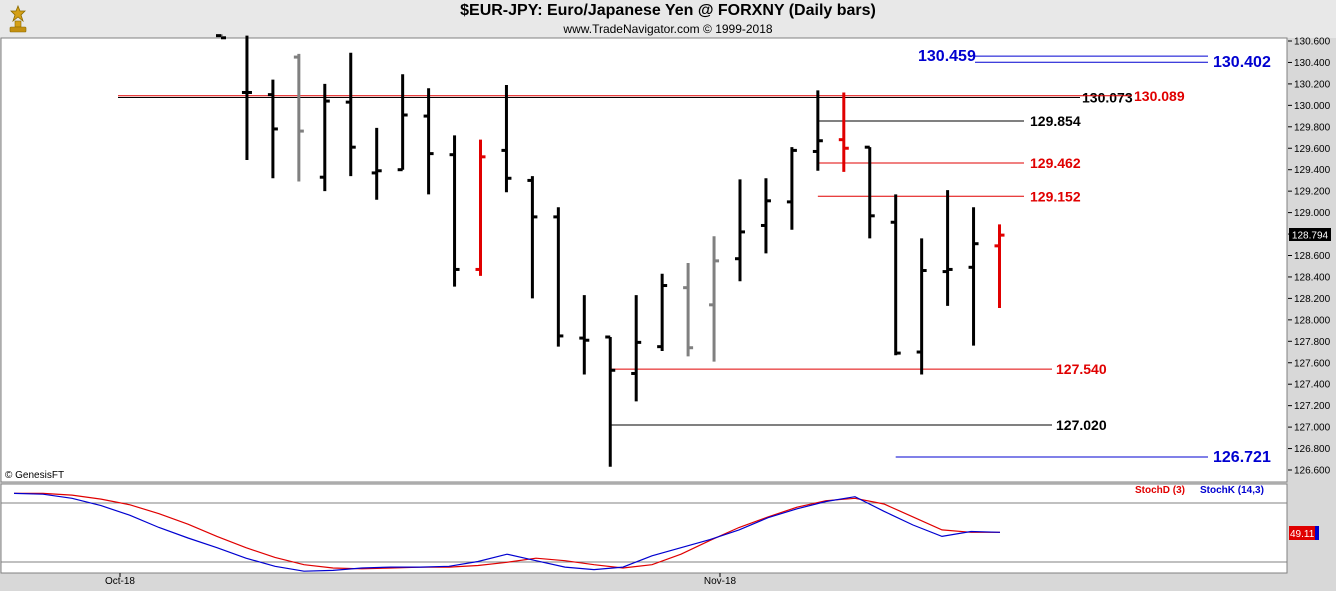 This screenshot has height=591, width=1336. I want to click on x-axis-labels: Oct-18 Nov-18, so click(421, 580).